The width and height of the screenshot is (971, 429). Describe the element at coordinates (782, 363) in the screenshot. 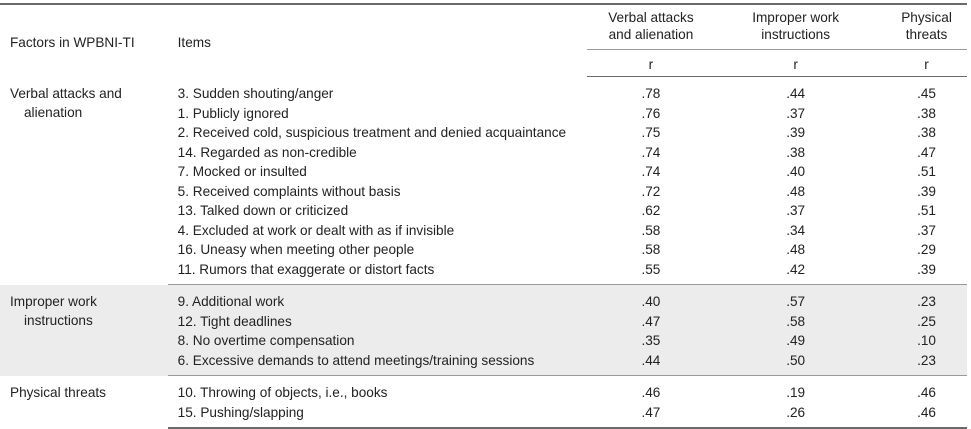

I see `value-improper-work: .50` at that location.